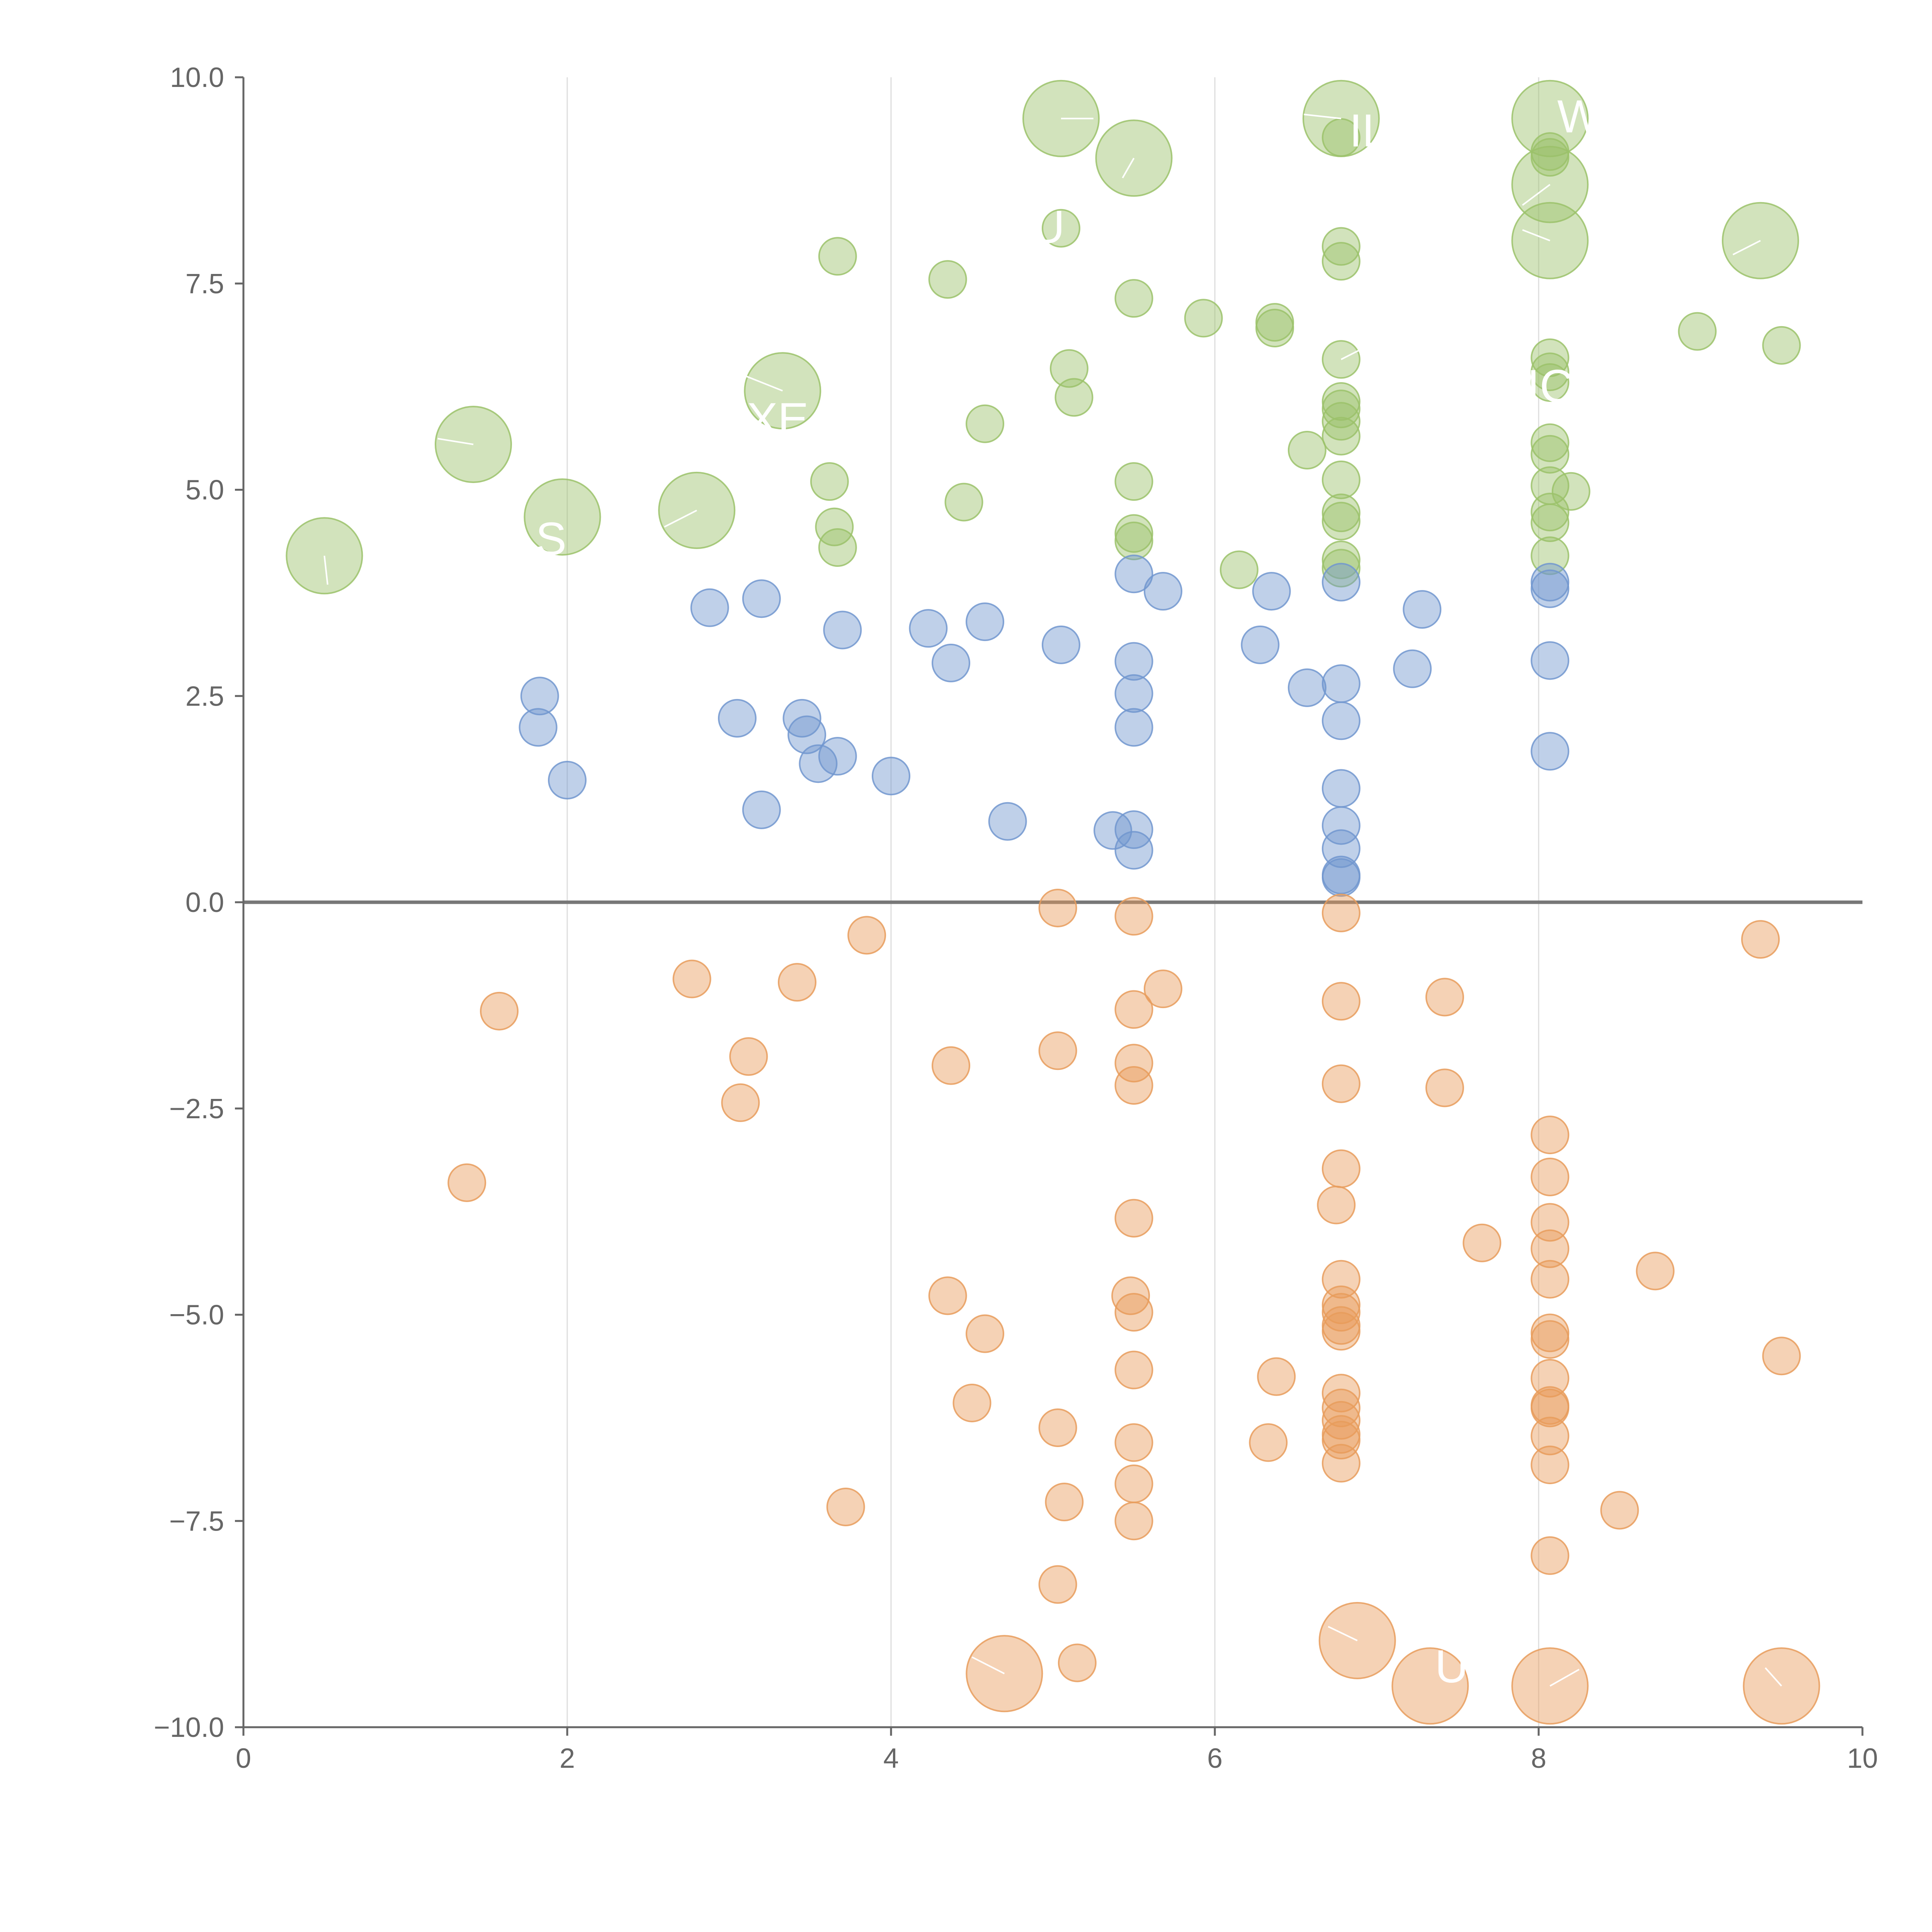  Describe the element at coordinates (189, 1728) in the screenshot. I see `y-tick-label: −10.0` at that location.